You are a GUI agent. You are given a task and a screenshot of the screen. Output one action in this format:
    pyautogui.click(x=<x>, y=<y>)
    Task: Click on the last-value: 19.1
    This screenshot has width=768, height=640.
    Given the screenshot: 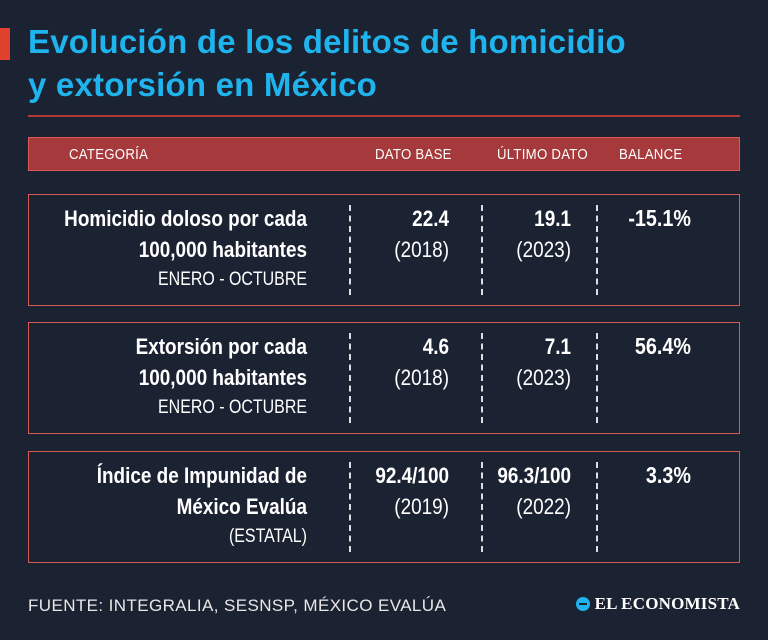 What is the action you would take?
    pyautogui.click(x=552, y=218)
    